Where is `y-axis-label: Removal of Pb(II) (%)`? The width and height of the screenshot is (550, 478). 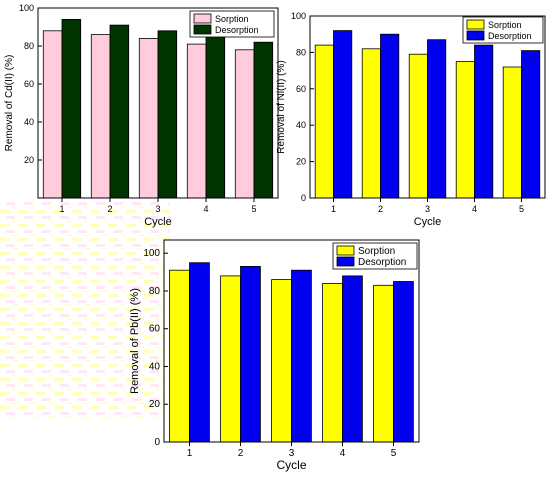 y-axis-label: Removal of Pb(II) (%) is located at coordinates (135, 341).